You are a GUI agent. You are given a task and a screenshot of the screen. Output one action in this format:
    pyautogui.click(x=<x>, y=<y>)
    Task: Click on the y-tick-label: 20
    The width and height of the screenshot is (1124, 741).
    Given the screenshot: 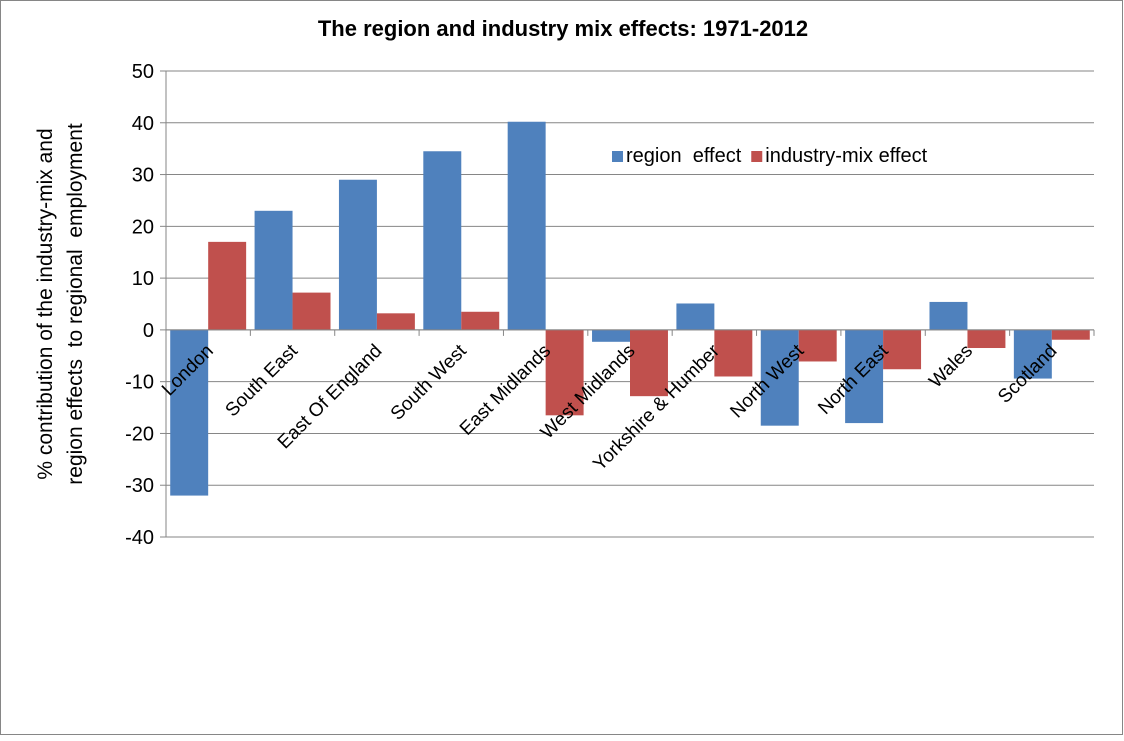 What is the action you would take?
    pyautogui.click(x=143, y=227)
    